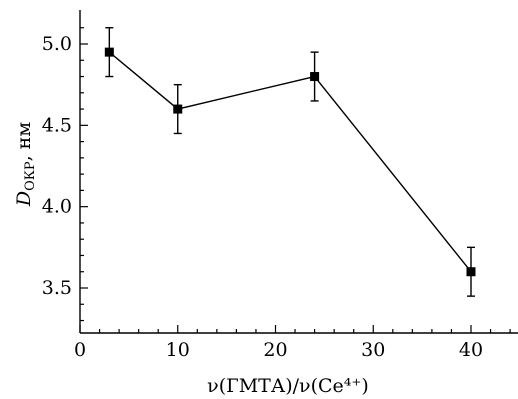 The image size is (518, 399). What do you see at coordinates (24, 142) in the screenshot?
I see `y-axis-label-unit: , нм` at bounding box center [24, 142].